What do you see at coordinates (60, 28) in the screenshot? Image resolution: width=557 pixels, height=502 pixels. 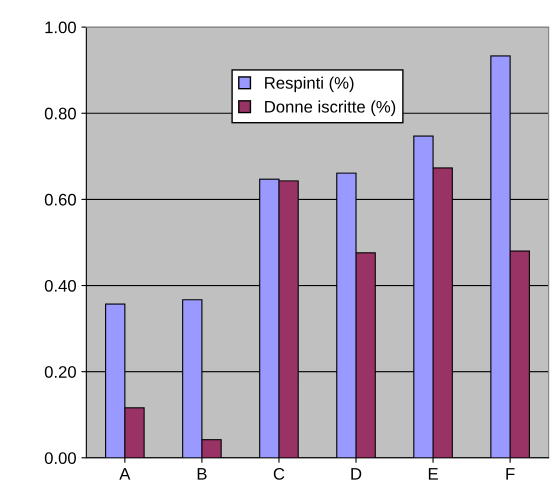 I see `y-tick-label: 1.00` at bounding box center [60, 28].